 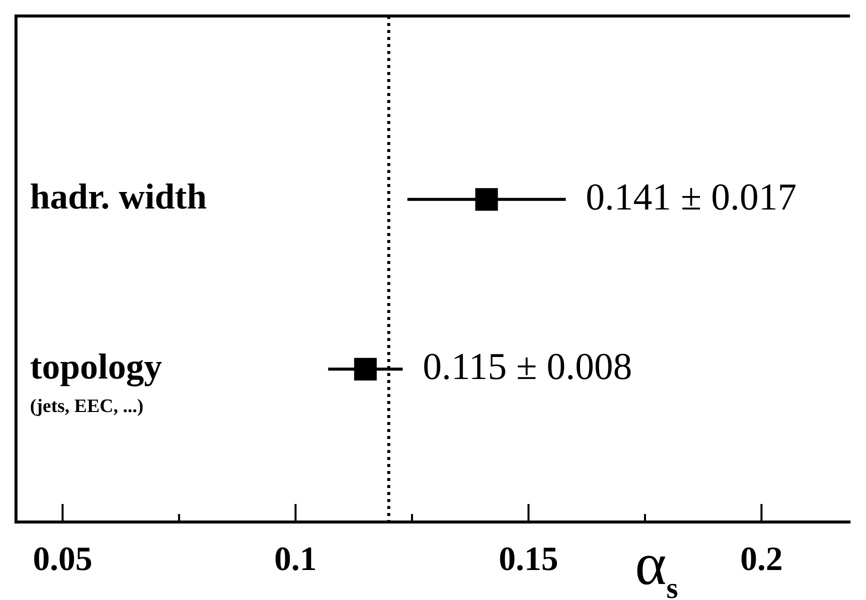 What do you see at coordinates (761, 559) in the screenshot?
I see `x-tick-label: 0.2` at bounding box center [761, 559].